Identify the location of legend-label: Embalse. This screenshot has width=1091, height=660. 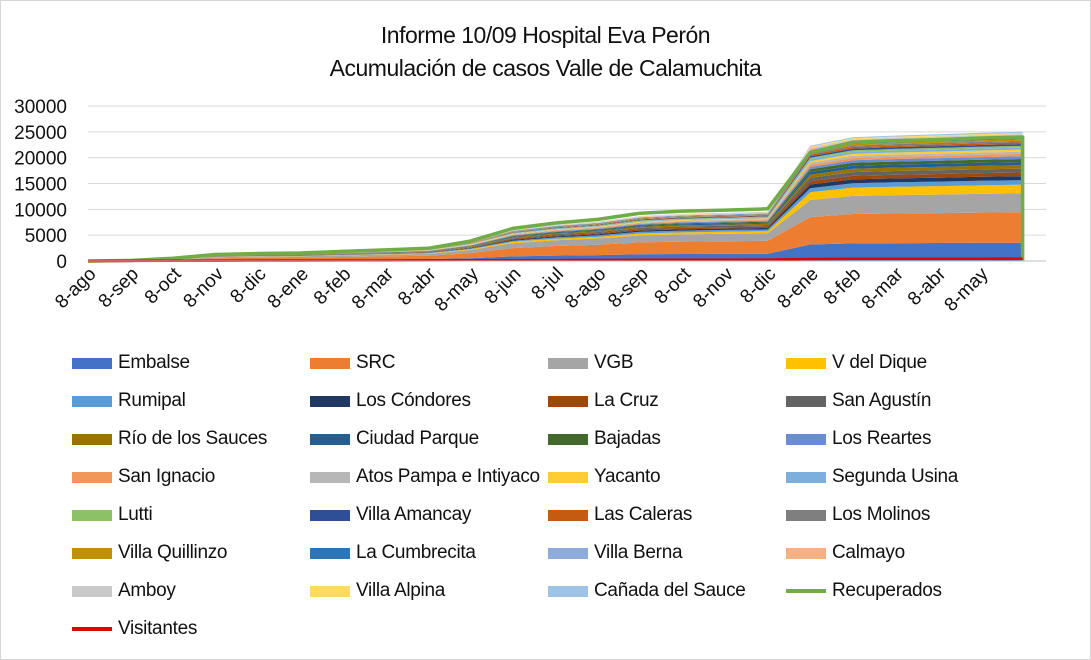
(154, 362).